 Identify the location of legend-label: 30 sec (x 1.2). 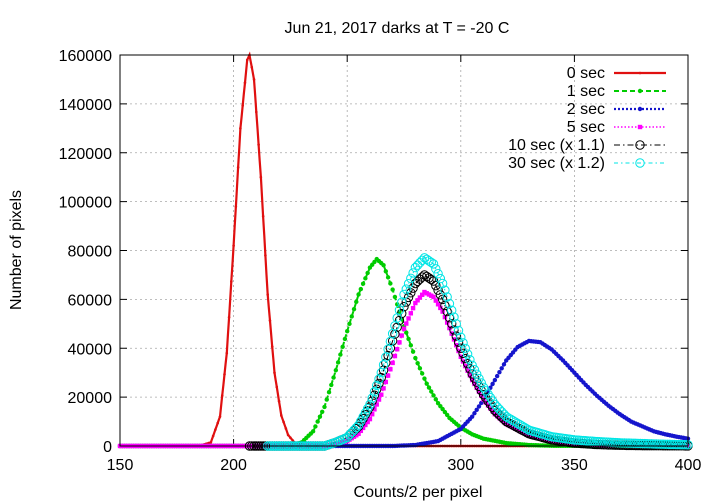
(556, 163).